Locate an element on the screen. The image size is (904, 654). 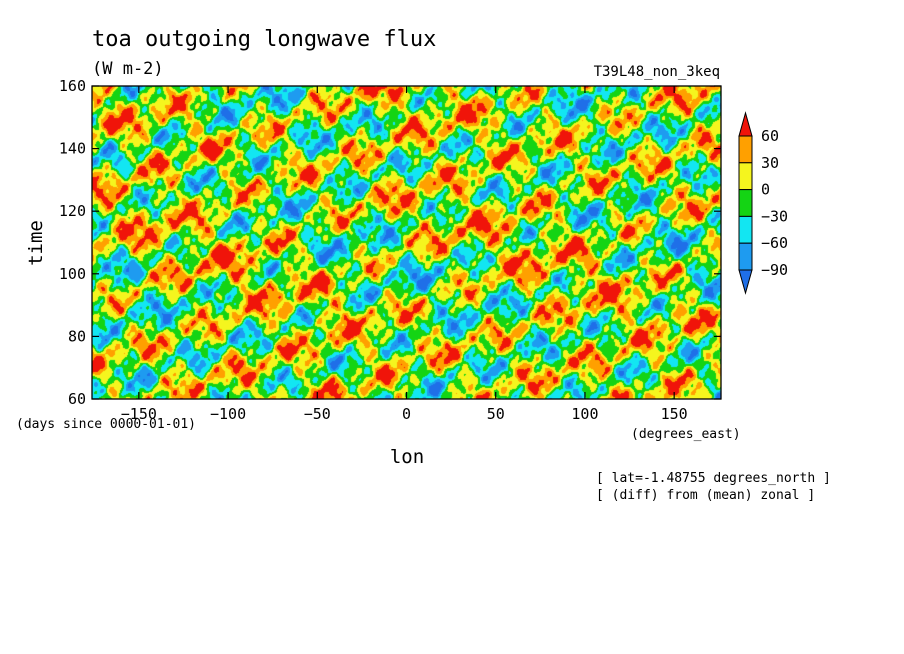
note-diff: [ (diff) from (mean) zonal ] is located at coordinates (705, 495).